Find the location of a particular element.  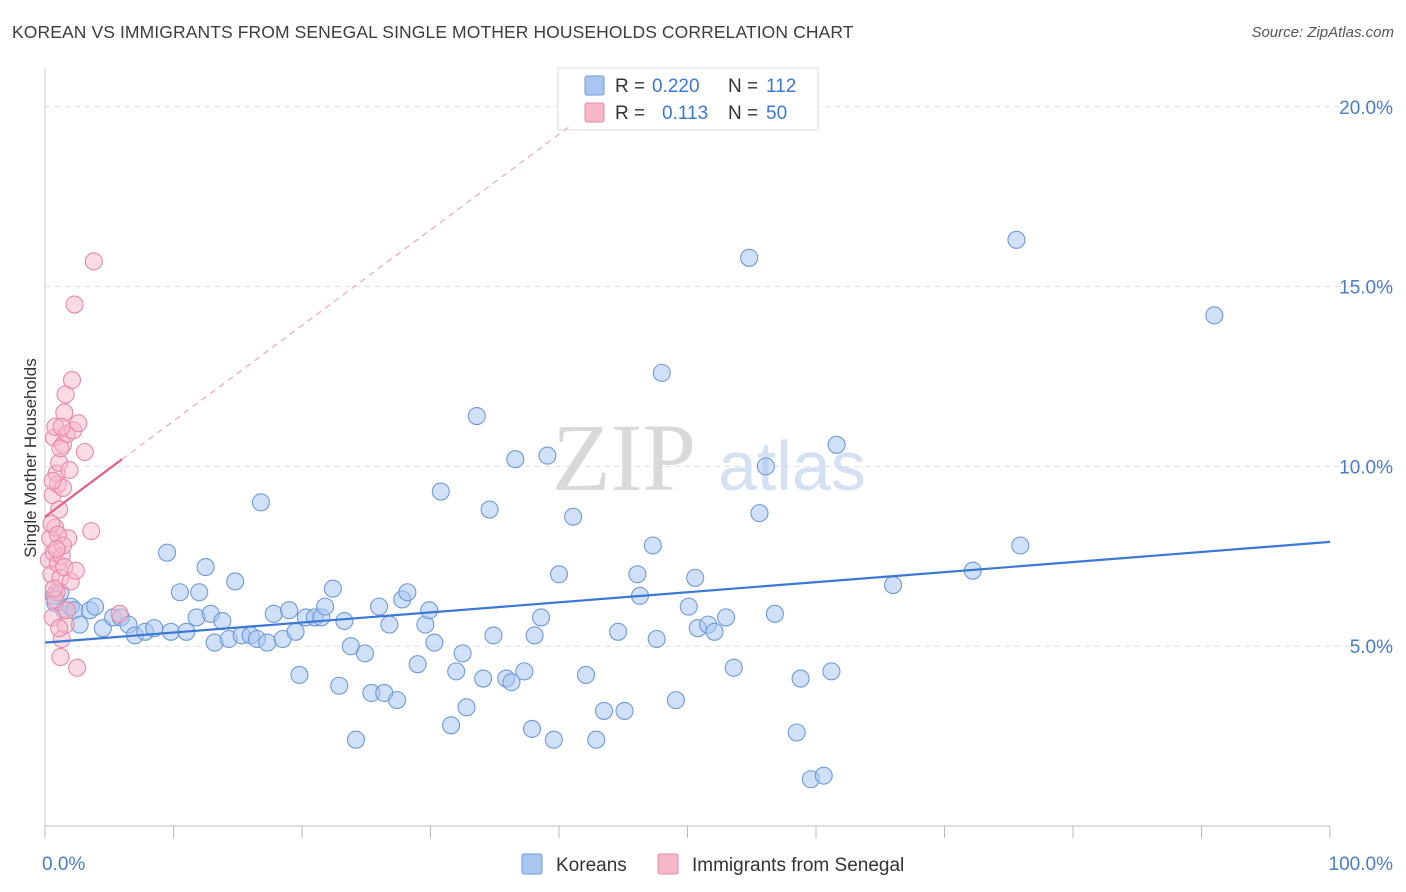

trend-line-senegal is located at coordinates (83, 488).